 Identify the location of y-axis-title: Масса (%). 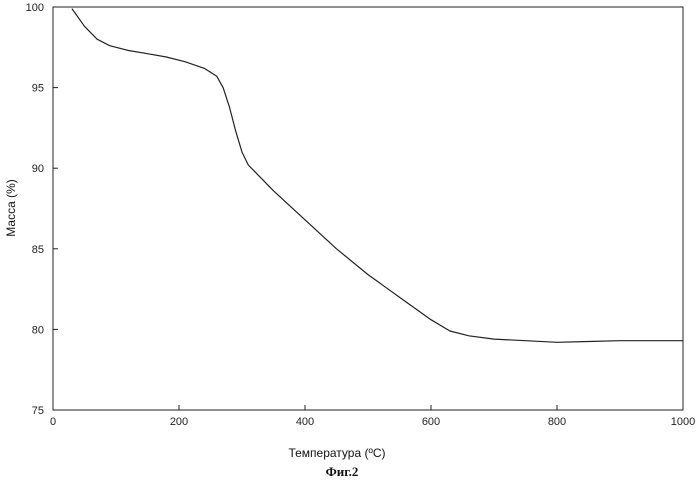
(11, 207).